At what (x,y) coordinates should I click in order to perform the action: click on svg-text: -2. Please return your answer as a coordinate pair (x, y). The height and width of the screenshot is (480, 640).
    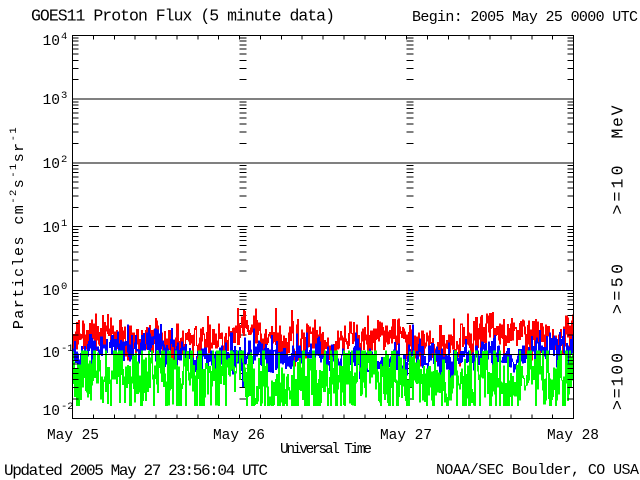
    Looking at the image, I should click on (67, 407).